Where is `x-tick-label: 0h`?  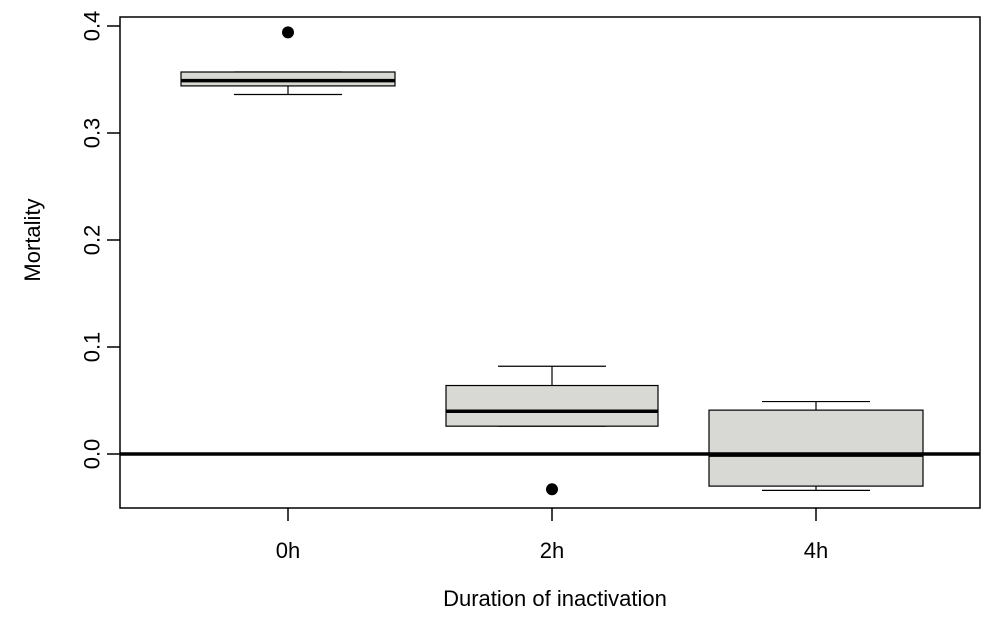 x-tick-label: 0h is located at coordinates (288, 550).